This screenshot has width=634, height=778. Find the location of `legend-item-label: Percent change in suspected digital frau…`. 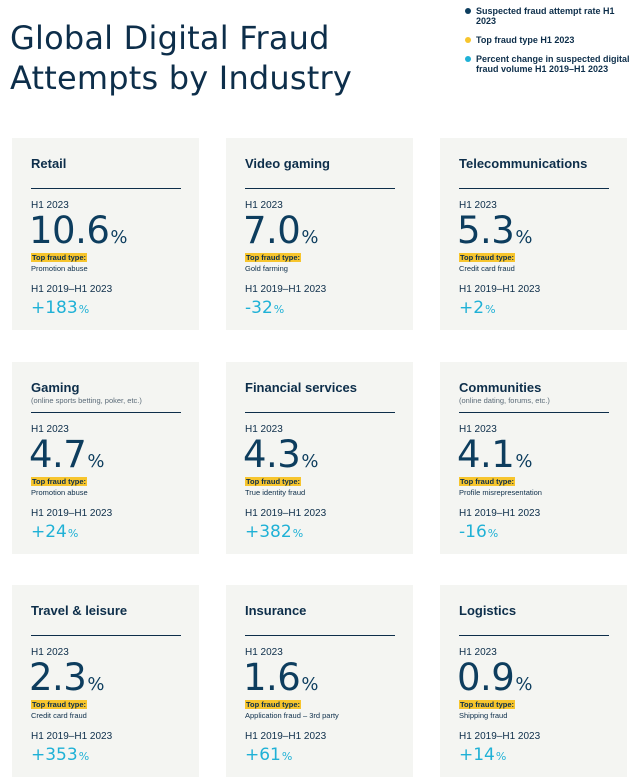

legend-item-label: Percent change in suspected digital frau… is located at coordinates (553, 64).